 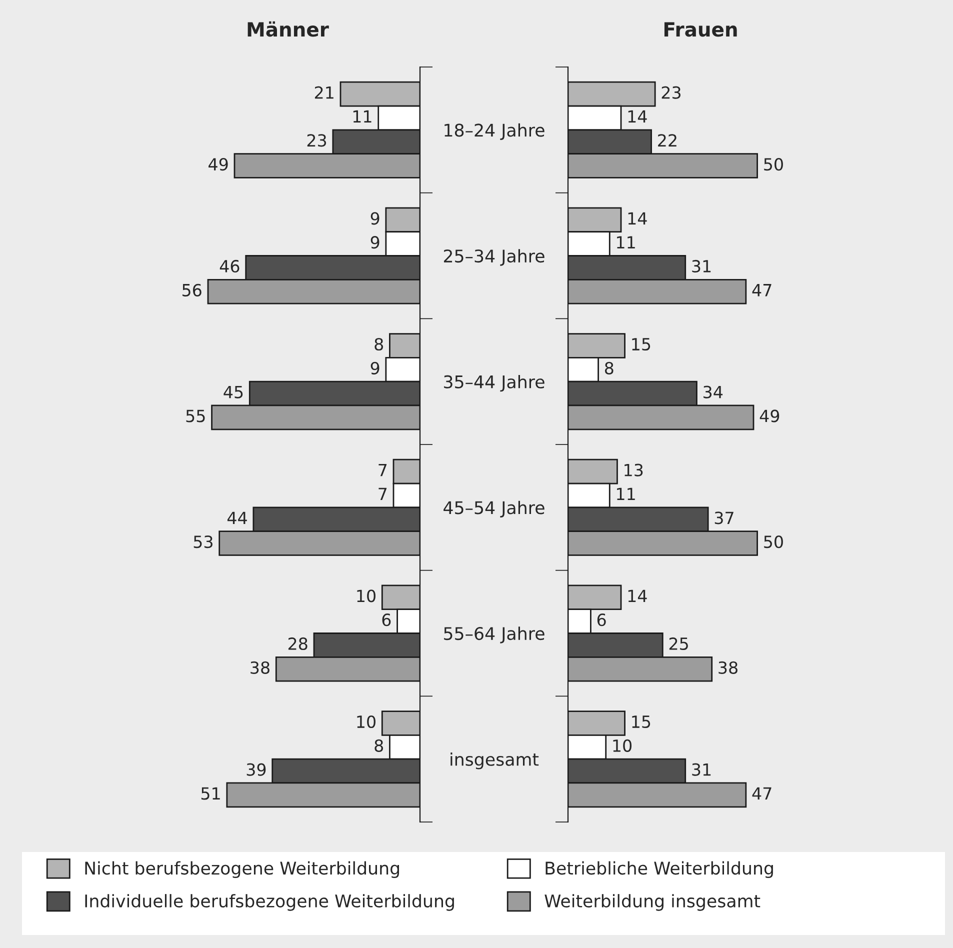 I want to click on data-label: 25, so click(x=678, y=643).